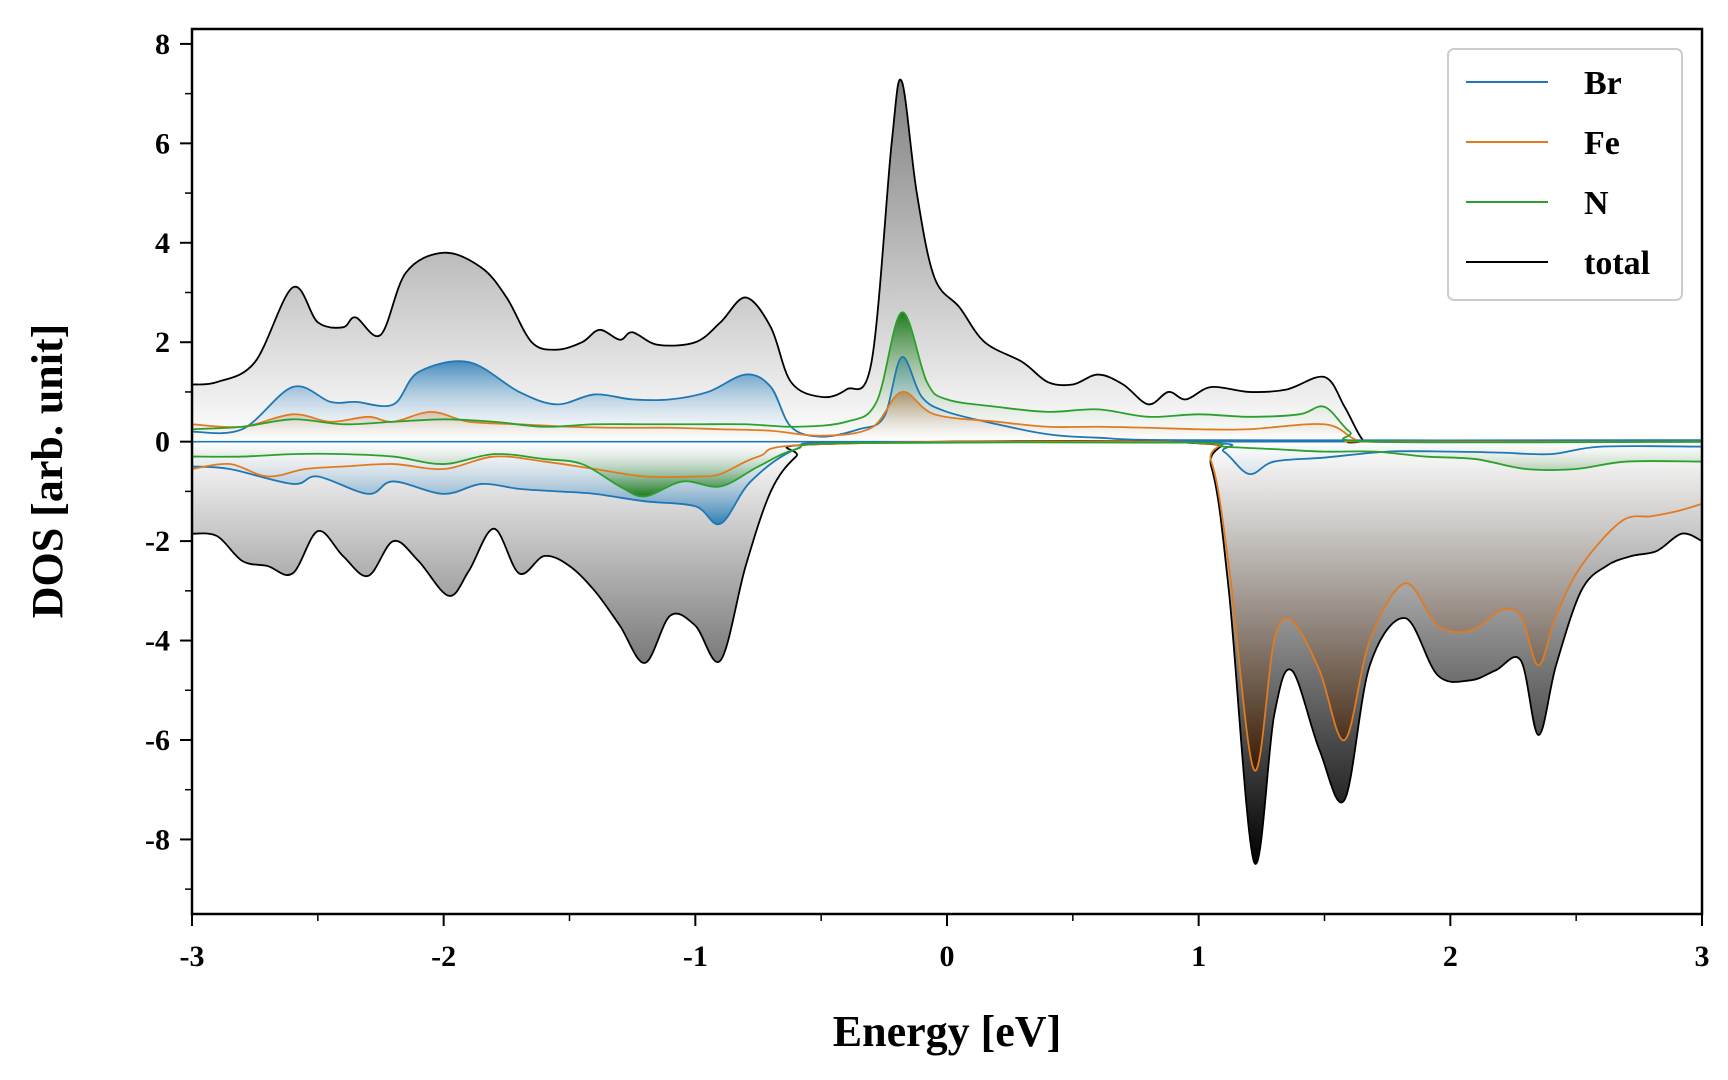 The height and width of the screenshot is (1080, 1728). Describe the element at coordinates (443, 956) in the screenshot. I see `x-tick-label: -2` at that location.